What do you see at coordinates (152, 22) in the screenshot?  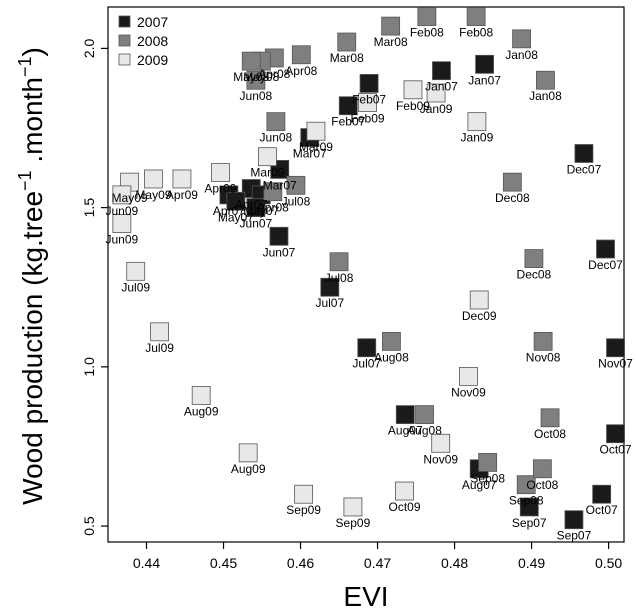 I see `legend-label-2007: 2007` at bounding box center [152, 22].